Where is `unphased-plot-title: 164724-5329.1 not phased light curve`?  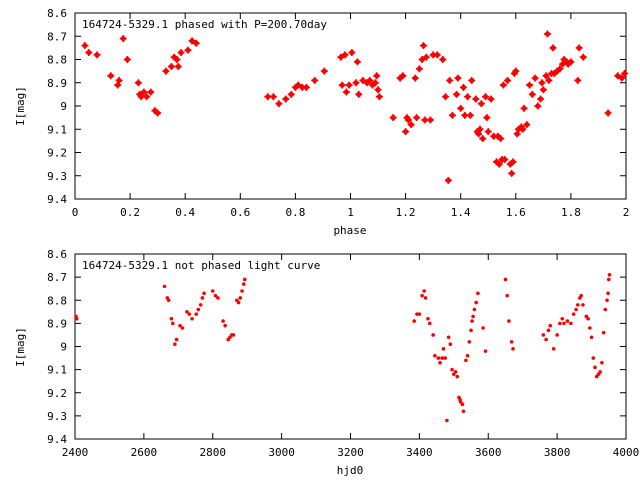 unphased-plot-title: 164724-5329.1 not phased light curve is located at coordinates (201, 265).